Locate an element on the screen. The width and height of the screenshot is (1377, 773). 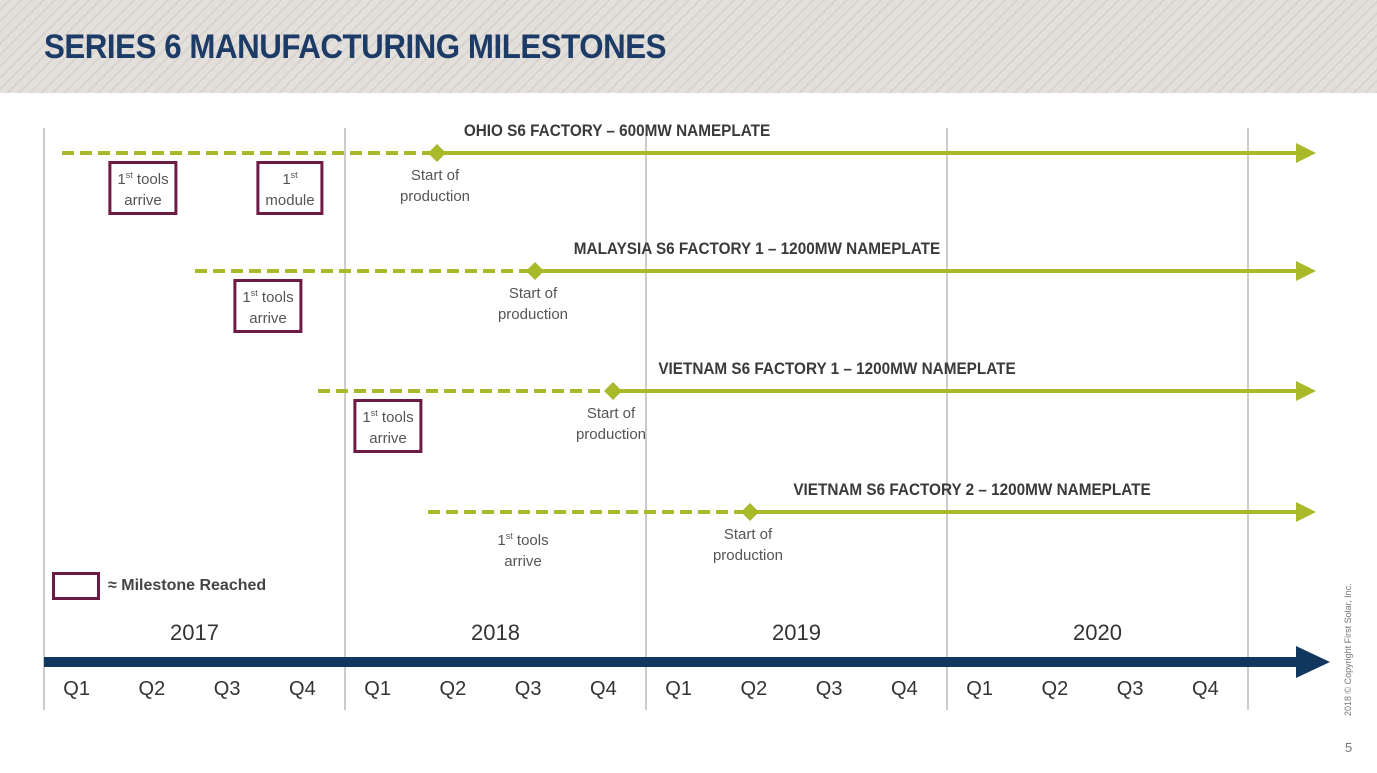
page-number: 5 is located at coordinates (1349, 747).